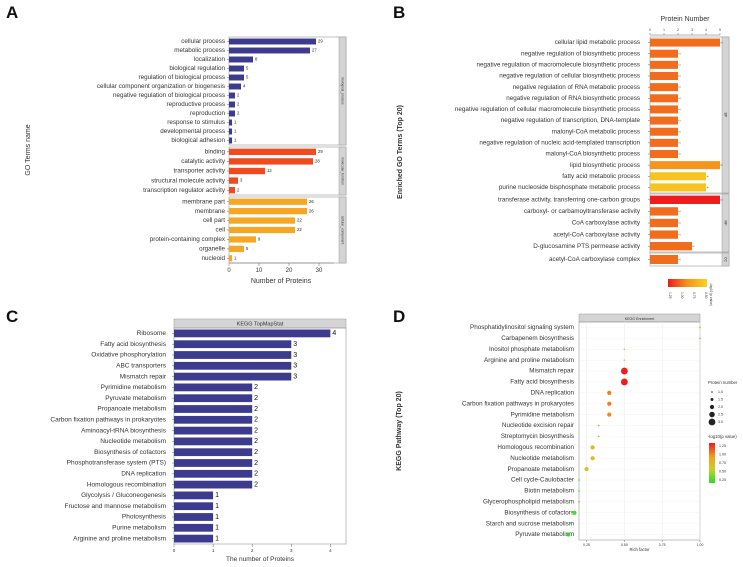  I want to click on pathway-label: Photosynthesis, so click(144, 517).